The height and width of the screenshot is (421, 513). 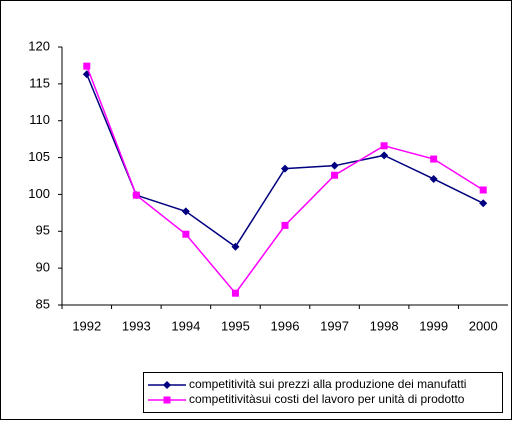 What do you see at coordinates (86, 325) in the screenshot?
I see `x-tick-label: 1992` at bounding box center [86, 325].